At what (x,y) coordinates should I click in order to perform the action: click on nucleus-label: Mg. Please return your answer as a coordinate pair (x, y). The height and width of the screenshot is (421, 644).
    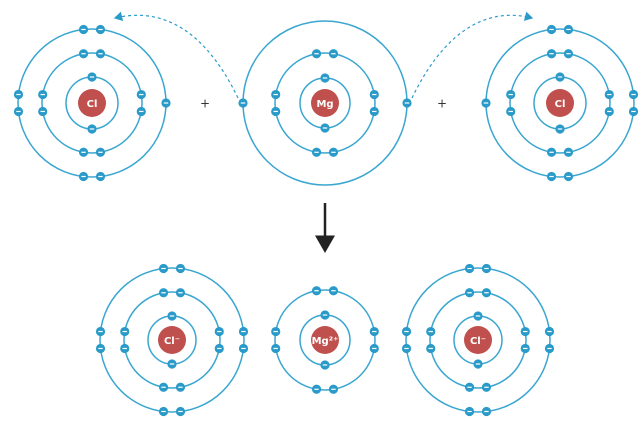
    Looking at the image, I should click on (324, 104).